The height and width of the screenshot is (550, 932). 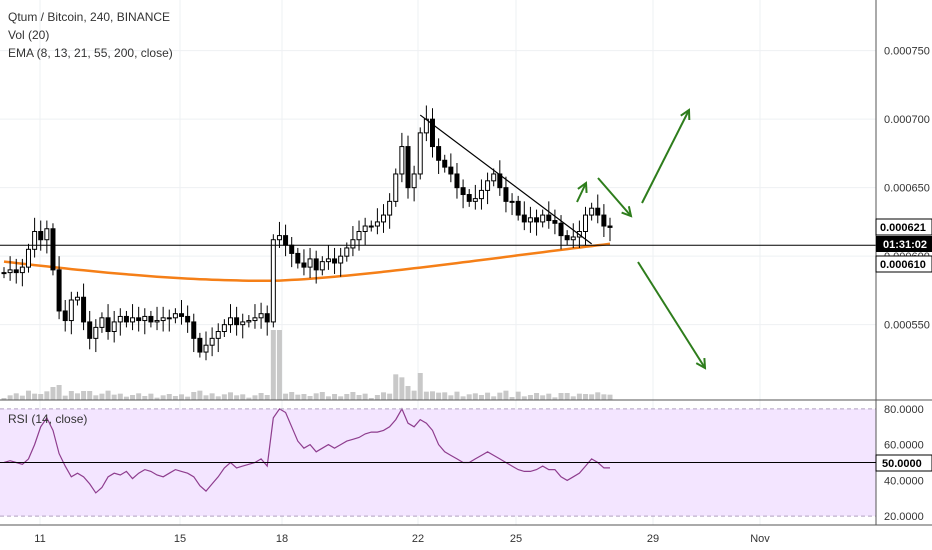 What do you see at coordinates (904, 446) in the screenshot?
I see `rsi-tick-label: 60.0000` at bounding box center [904, 446].